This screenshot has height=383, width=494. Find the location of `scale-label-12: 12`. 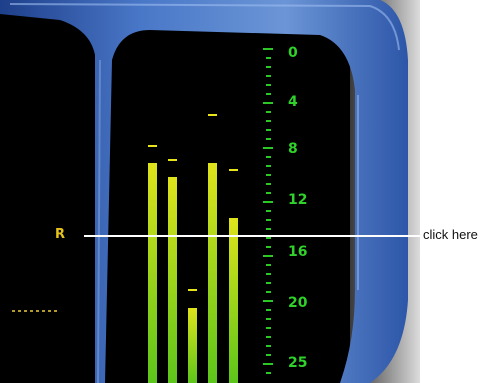

scale-label-12: 12 is located at coordinates (298, 200).